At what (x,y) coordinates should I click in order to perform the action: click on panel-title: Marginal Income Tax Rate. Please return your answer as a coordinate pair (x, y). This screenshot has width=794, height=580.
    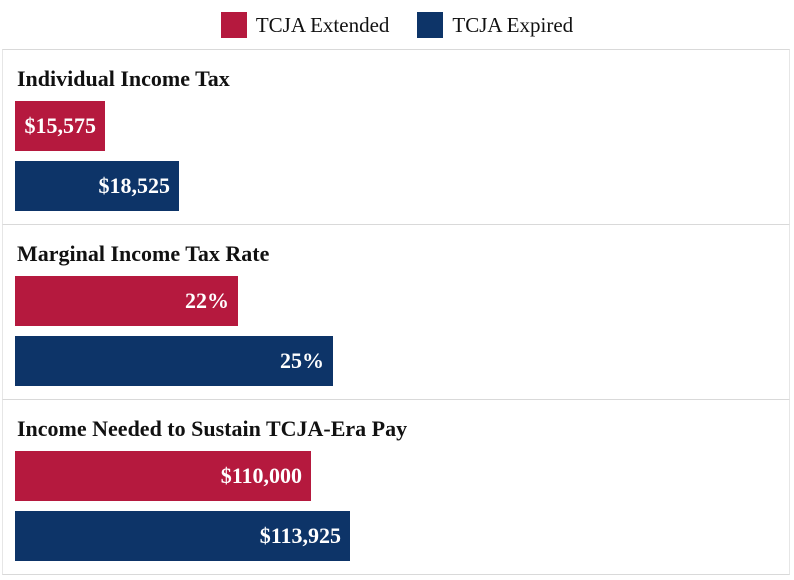
    Looking at the image, I should click on (143, 253).